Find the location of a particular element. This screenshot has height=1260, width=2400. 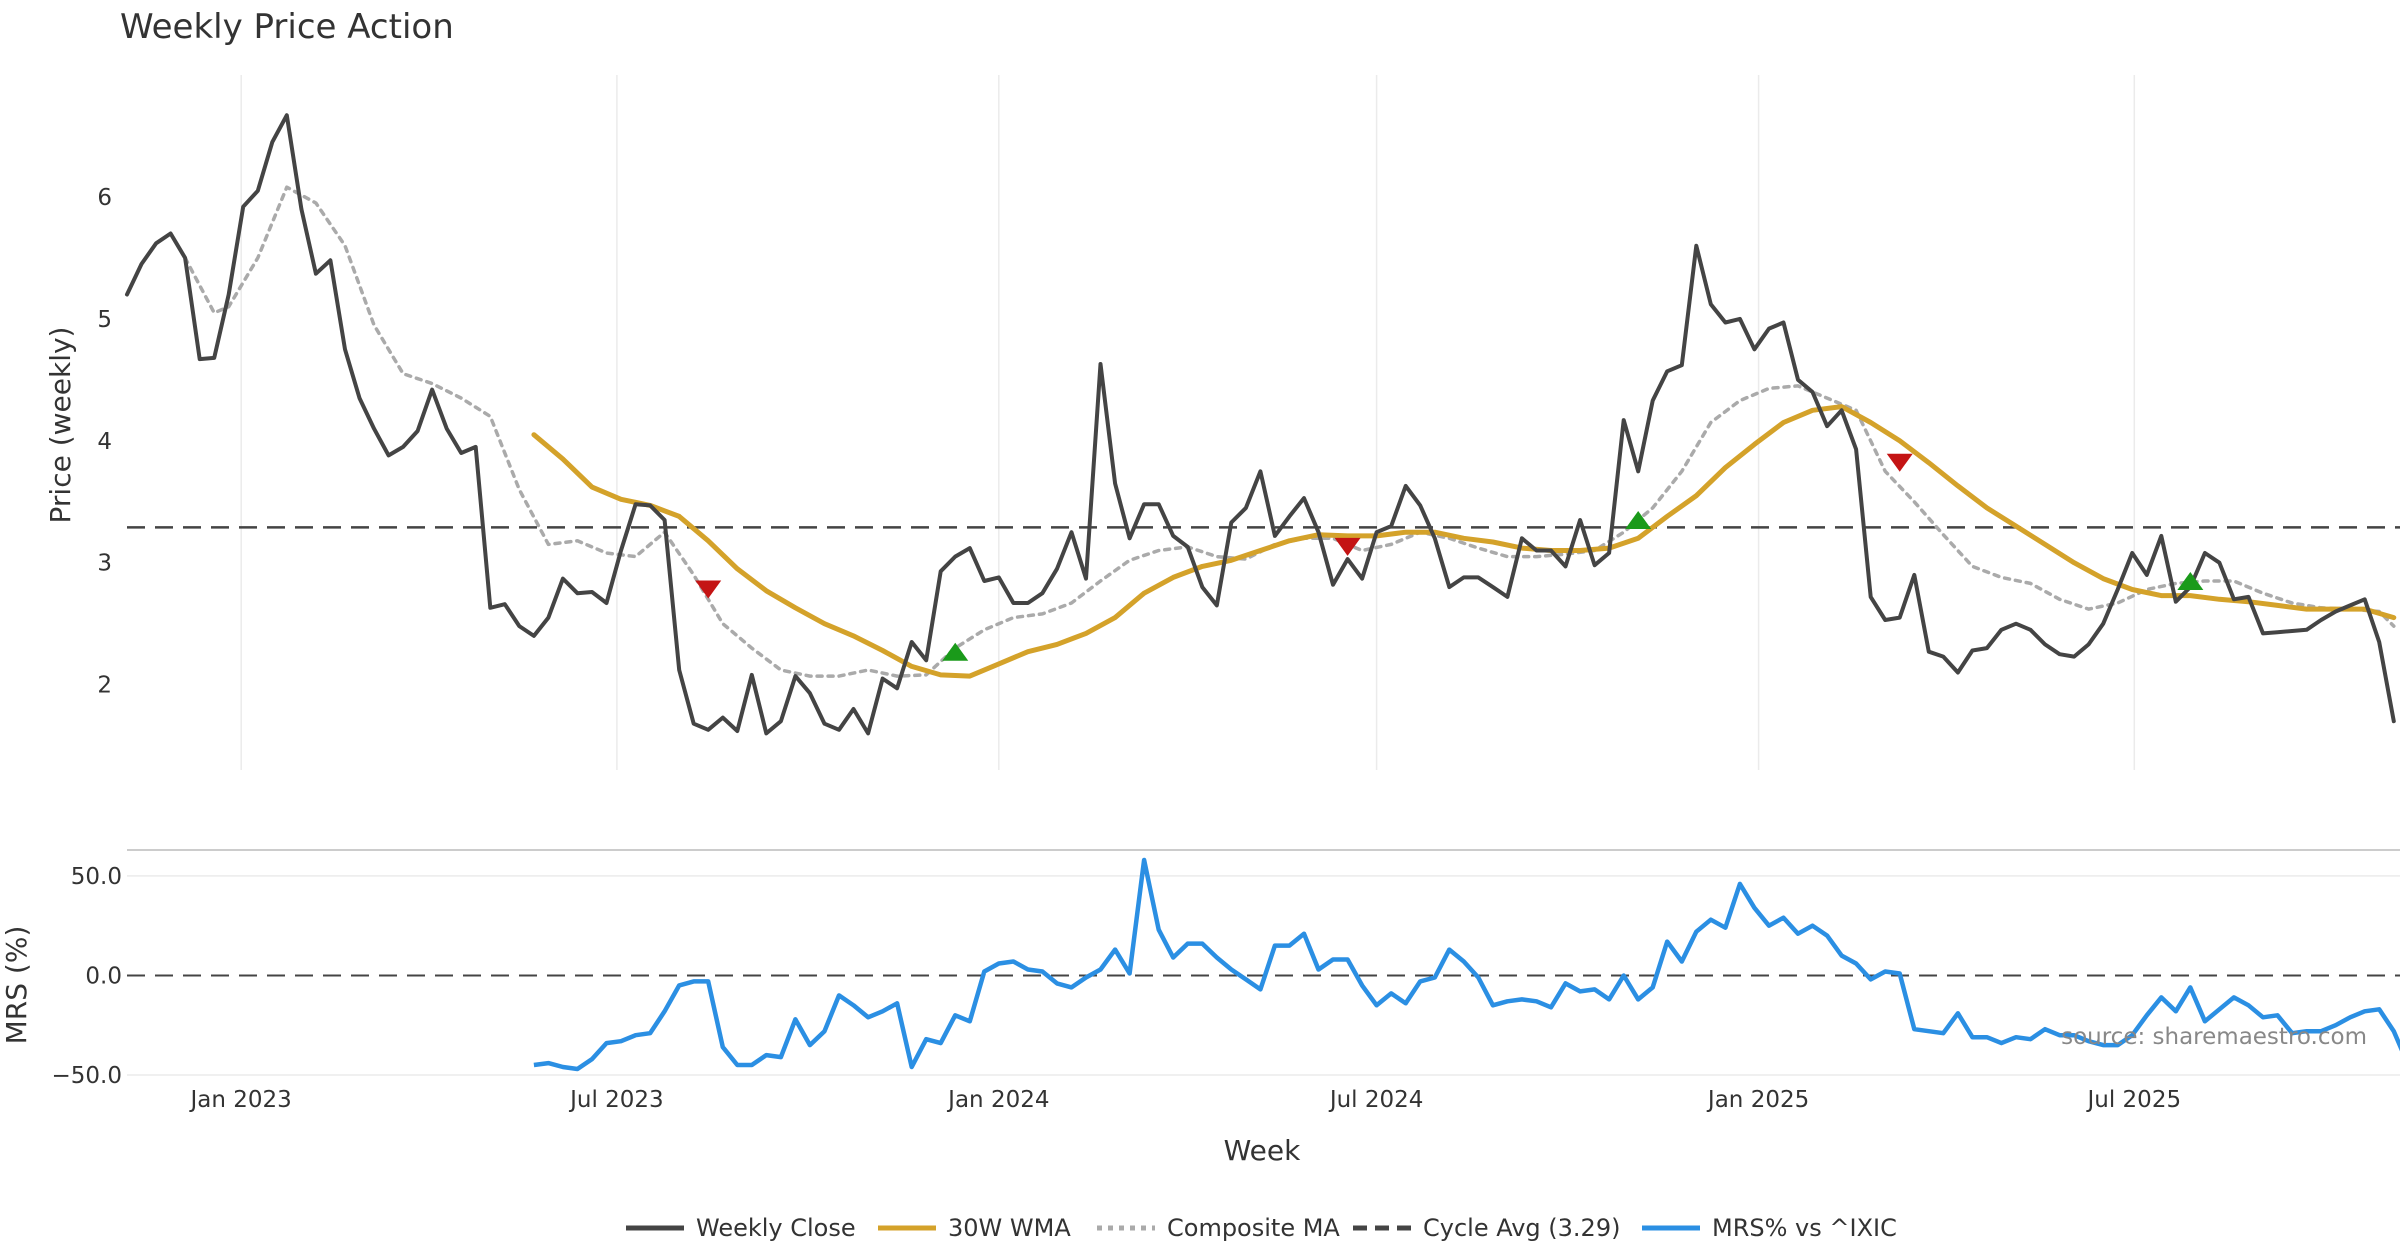

price-y-tick-label: 6 is located at coordinates (104, 198).